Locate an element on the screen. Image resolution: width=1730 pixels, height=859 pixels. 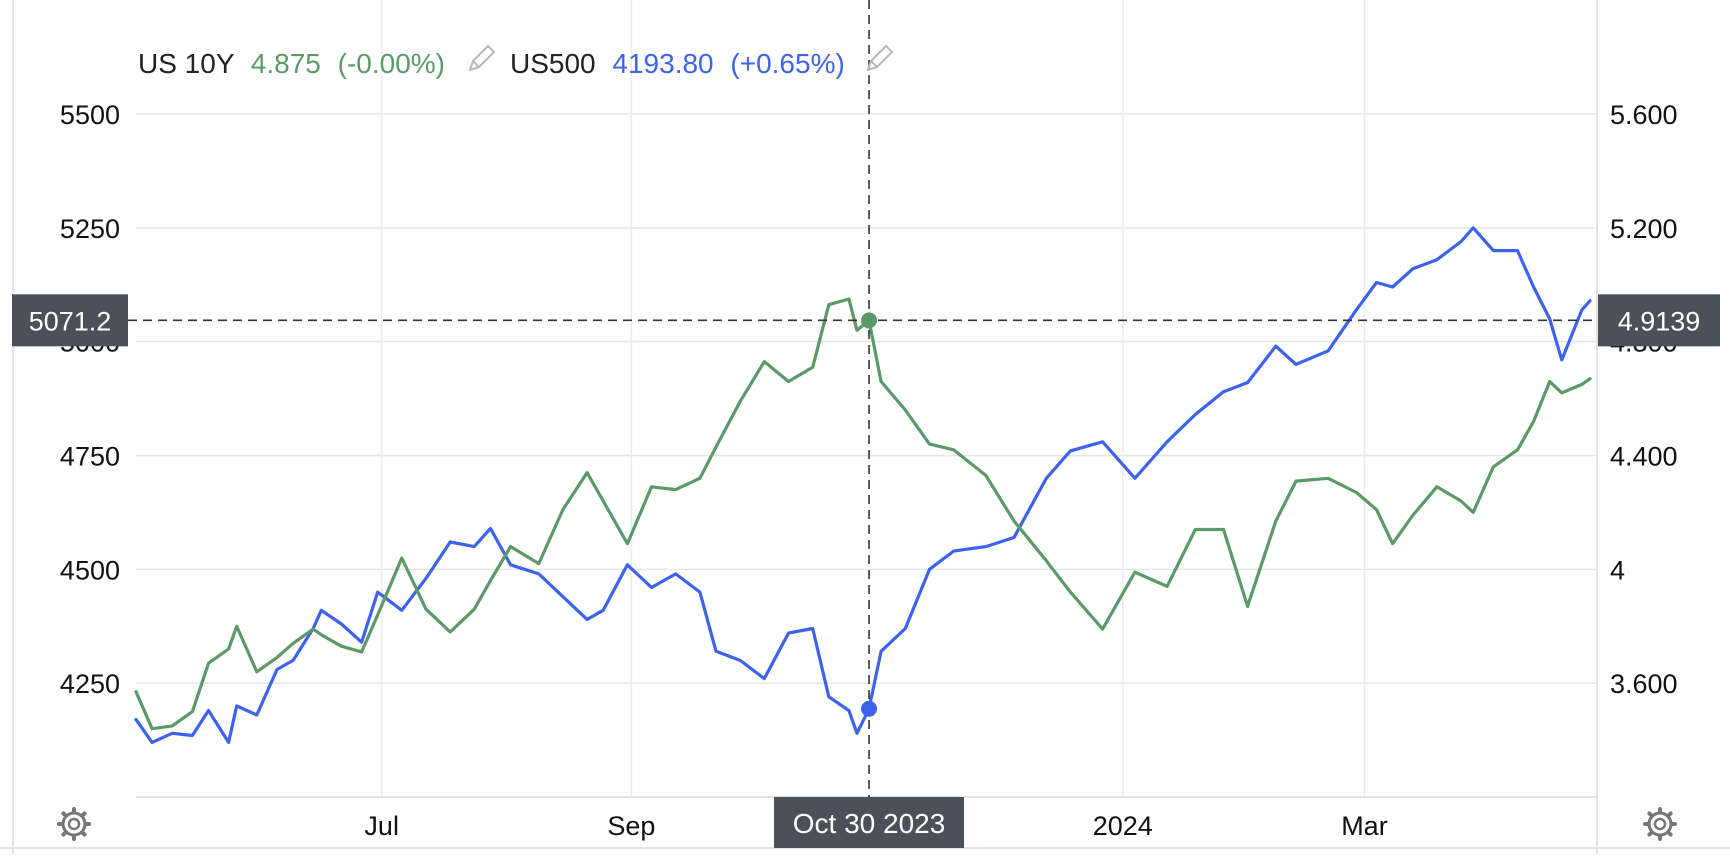
legend-us10y-value: 4.875 is located at coordinates (286, 63).